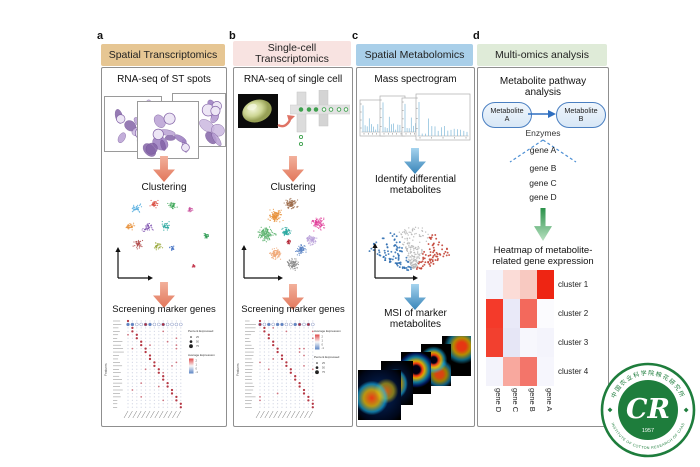 Image resolution: width=700 pixels, height=467 pixels. I want to click on step-title-pathway: Metabolite pathway analysis, so click(543, 87).